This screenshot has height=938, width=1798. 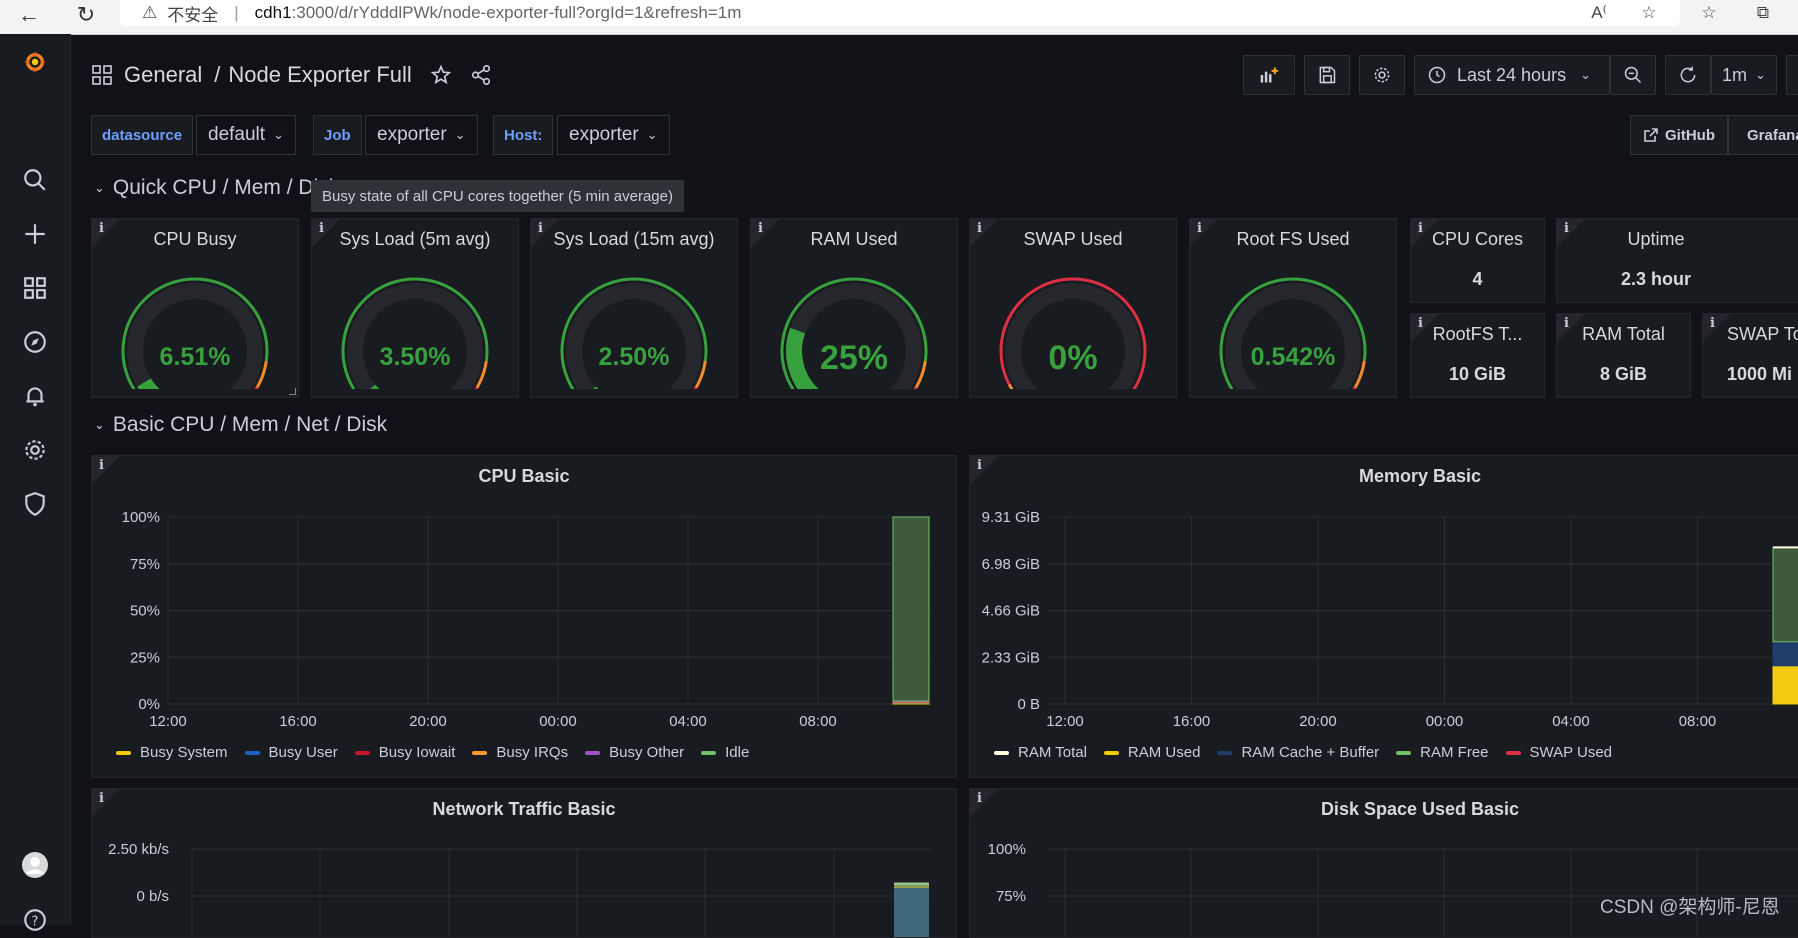 What do you see at coordinates (1763, 135) in the screenshot?
I see `grafana-link: Grafana` at bounding box center [1763, 135].